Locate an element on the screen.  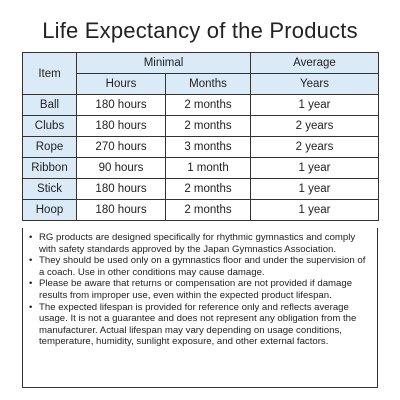
header-cell: Years is located at coordinates (314, 84).